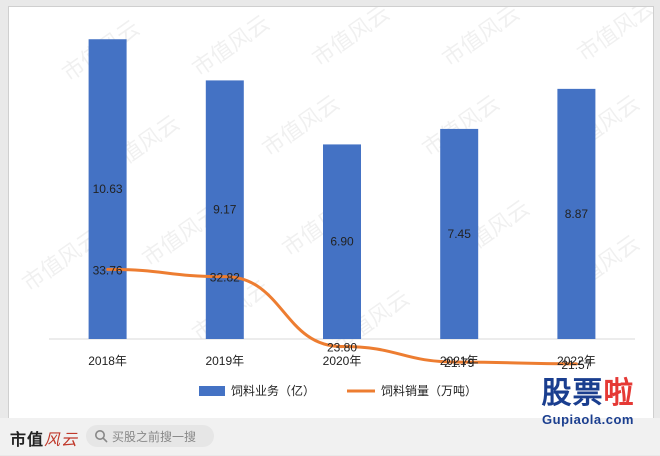  What do you see at coordinates (429, 391) in the screenshot?
I see `legend-label-line: 饲料销量（万吨）` at bounding box center [429, 391].